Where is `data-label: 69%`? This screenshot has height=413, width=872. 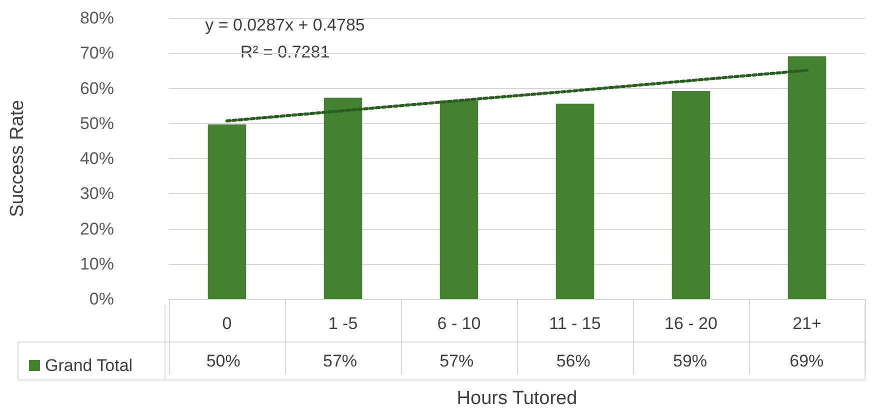
data-label: 69% is located at coordinates (807, 361).